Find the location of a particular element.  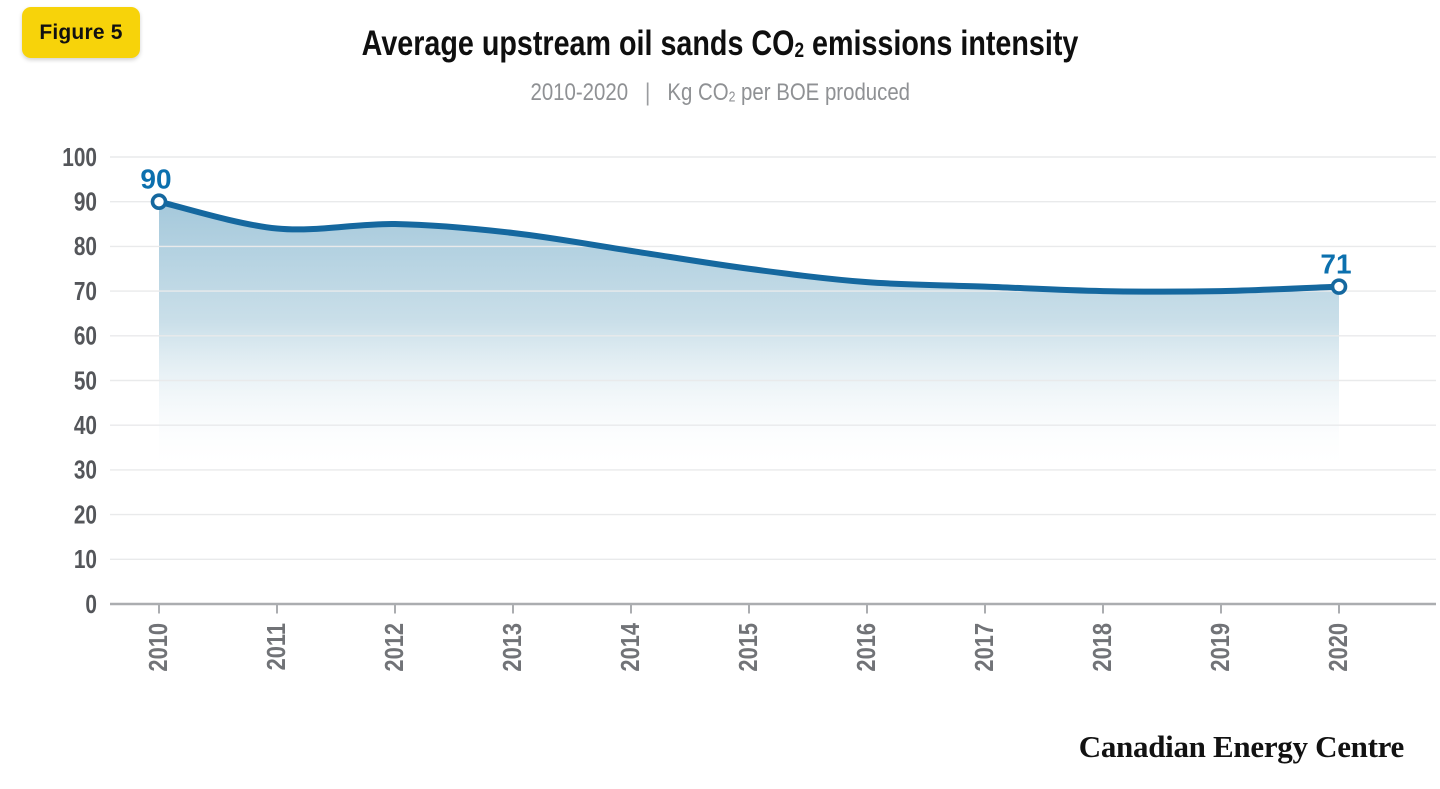

x-axis-label: 2016 is located at coordinates (866, 647).